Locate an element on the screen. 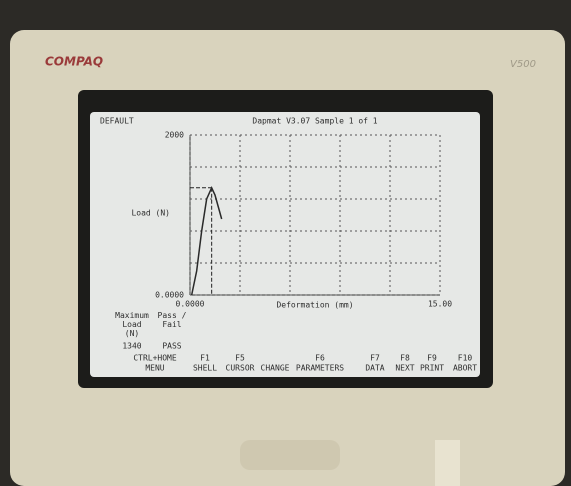 This screenshot has height=486, width=571. function-key: F1 is located at coordinates (205, 358).